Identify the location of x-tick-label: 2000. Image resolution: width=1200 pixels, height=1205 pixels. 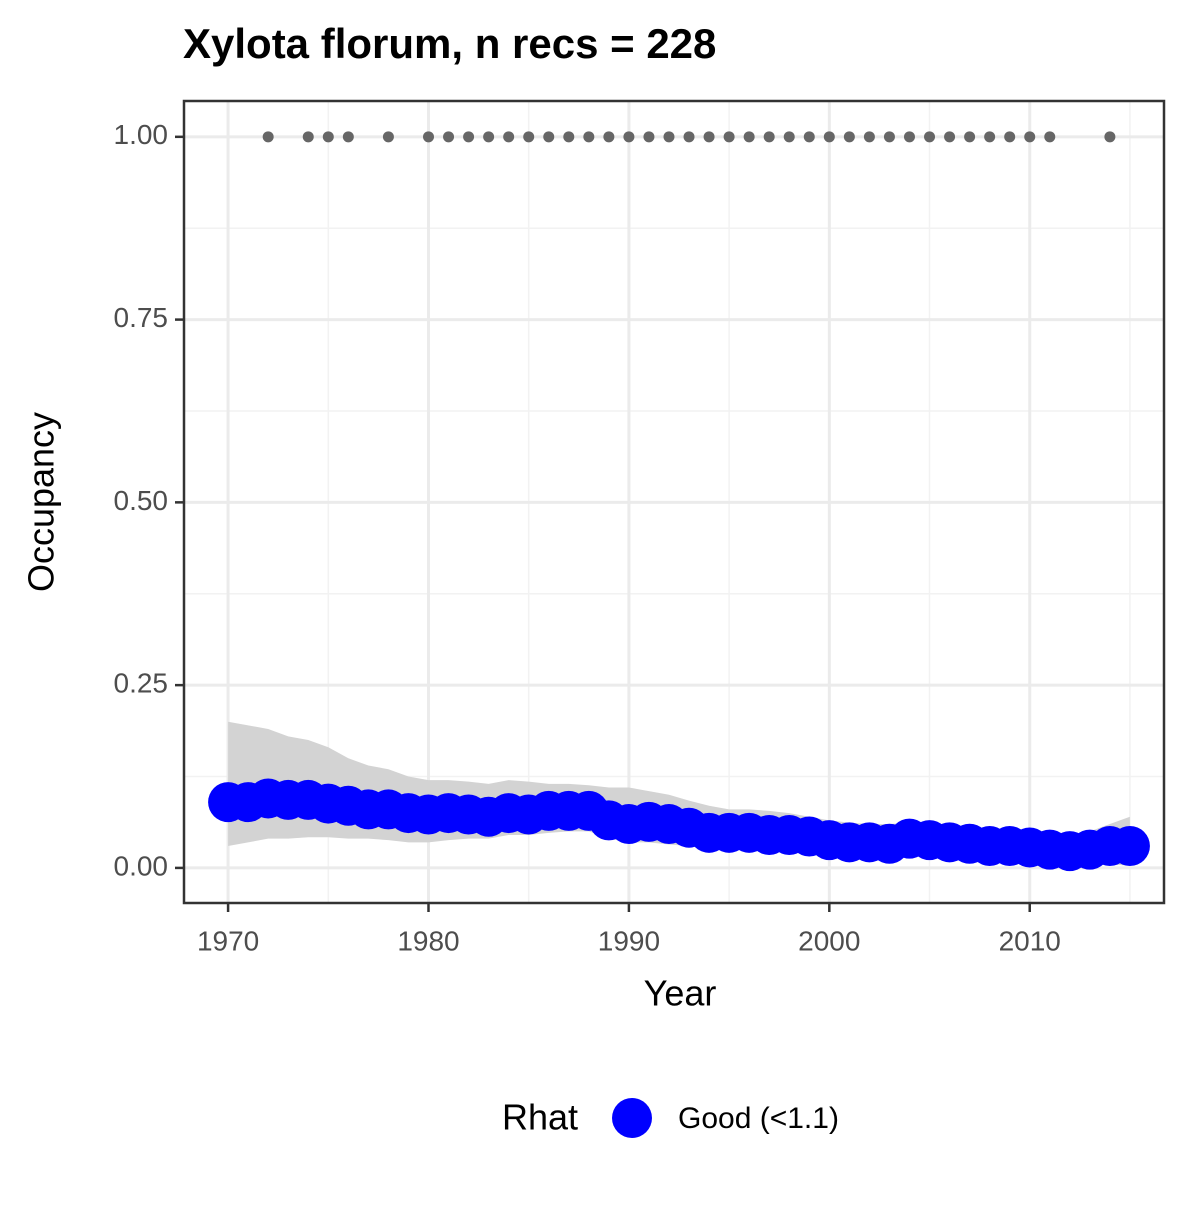
(829, 940).